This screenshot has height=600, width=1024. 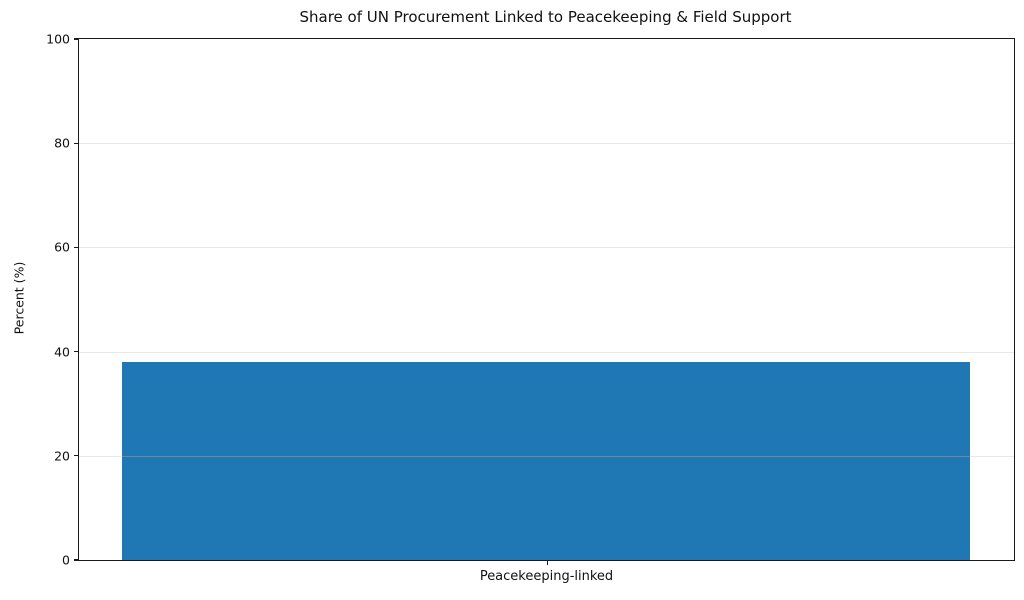 What do you see at coordinates (58, 39) in the screenshot?
I see `y-tick-label: 100` at bounding box center [58, 39].